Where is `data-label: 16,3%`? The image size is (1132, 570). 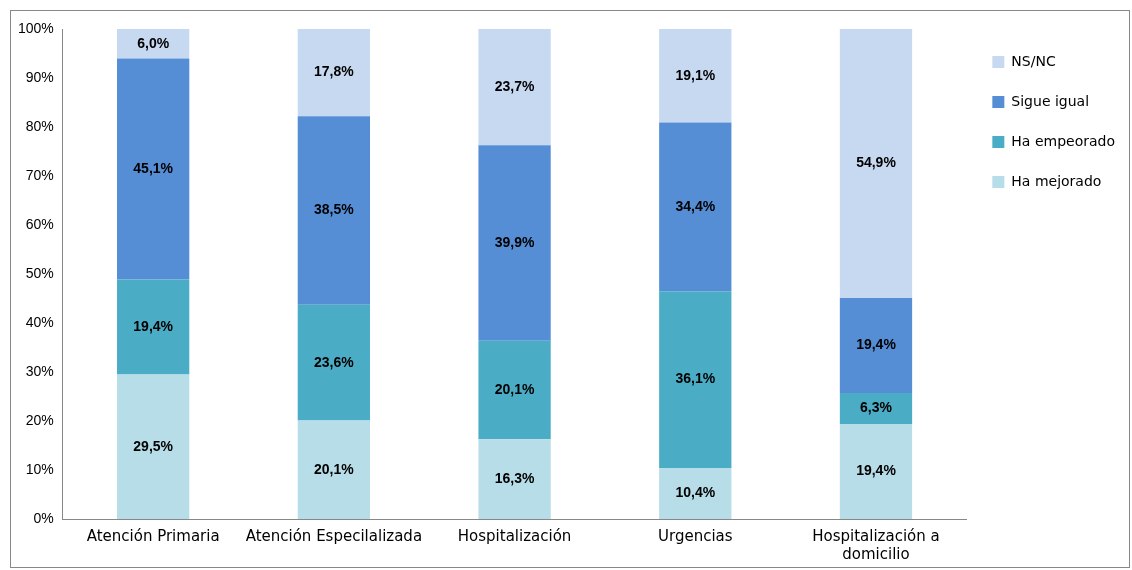
data-label: 16,3% is located at coordinates (514, 477).